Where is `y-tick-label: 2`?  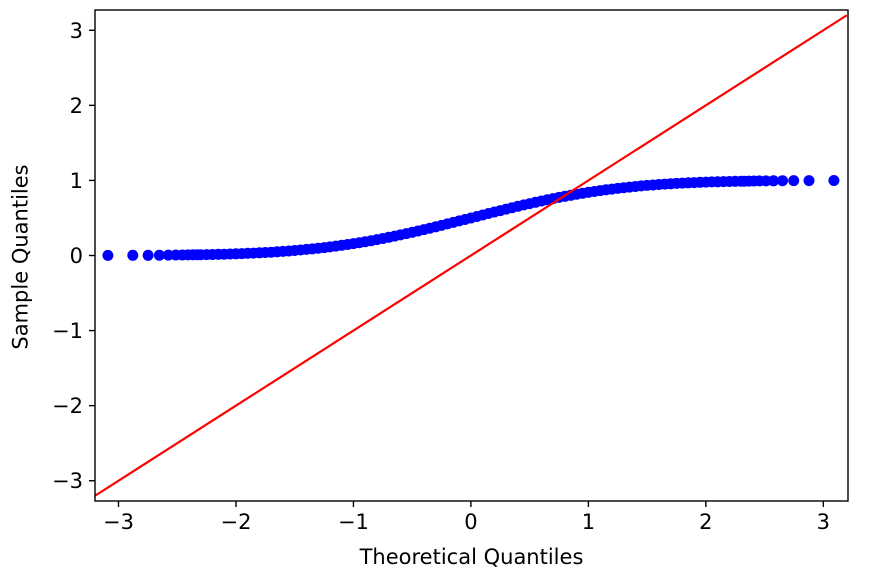
y-tick-label: 2 is located at coordinates (76, 106).